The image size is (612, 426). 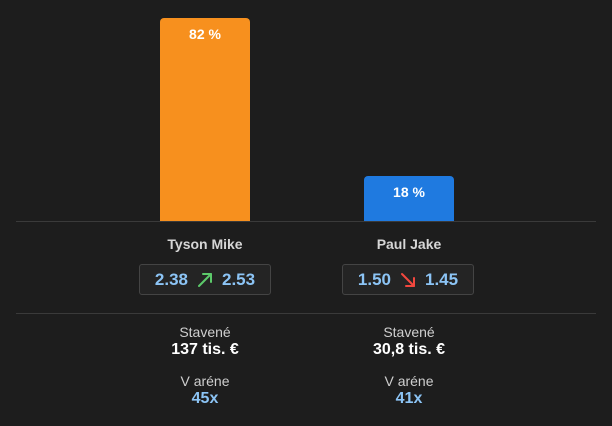 I want to click on right-staked-stat: Stavené 30,8 tis. €, so click(x=409, y=341).